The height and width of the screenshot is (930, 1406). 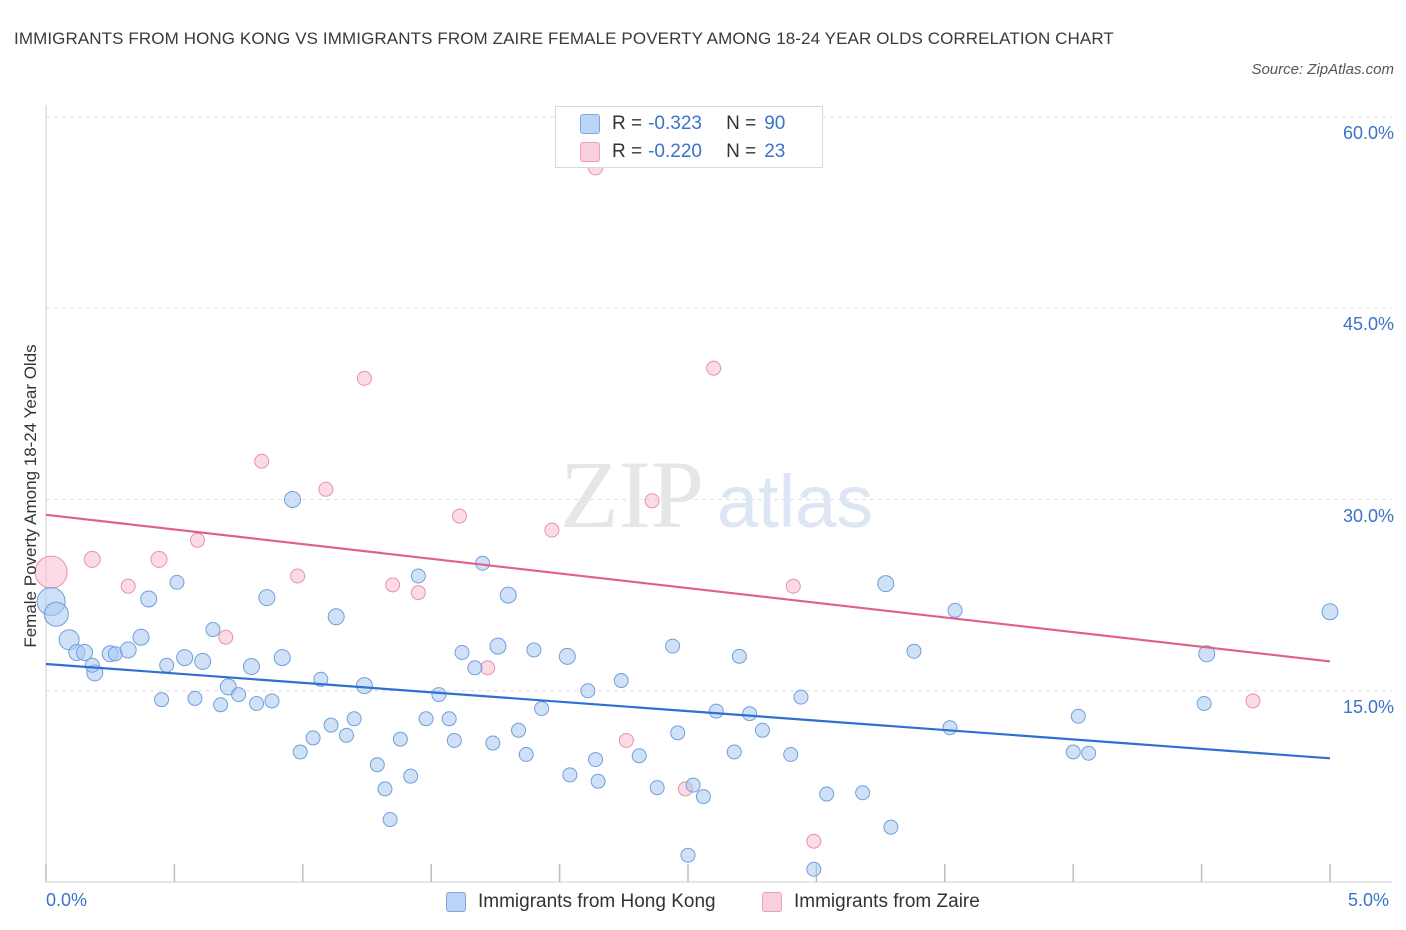 What do you see at coordinates (688, 588) in the screenshot?
I see `zaire-trend-line` at bounding box center [688, 588].